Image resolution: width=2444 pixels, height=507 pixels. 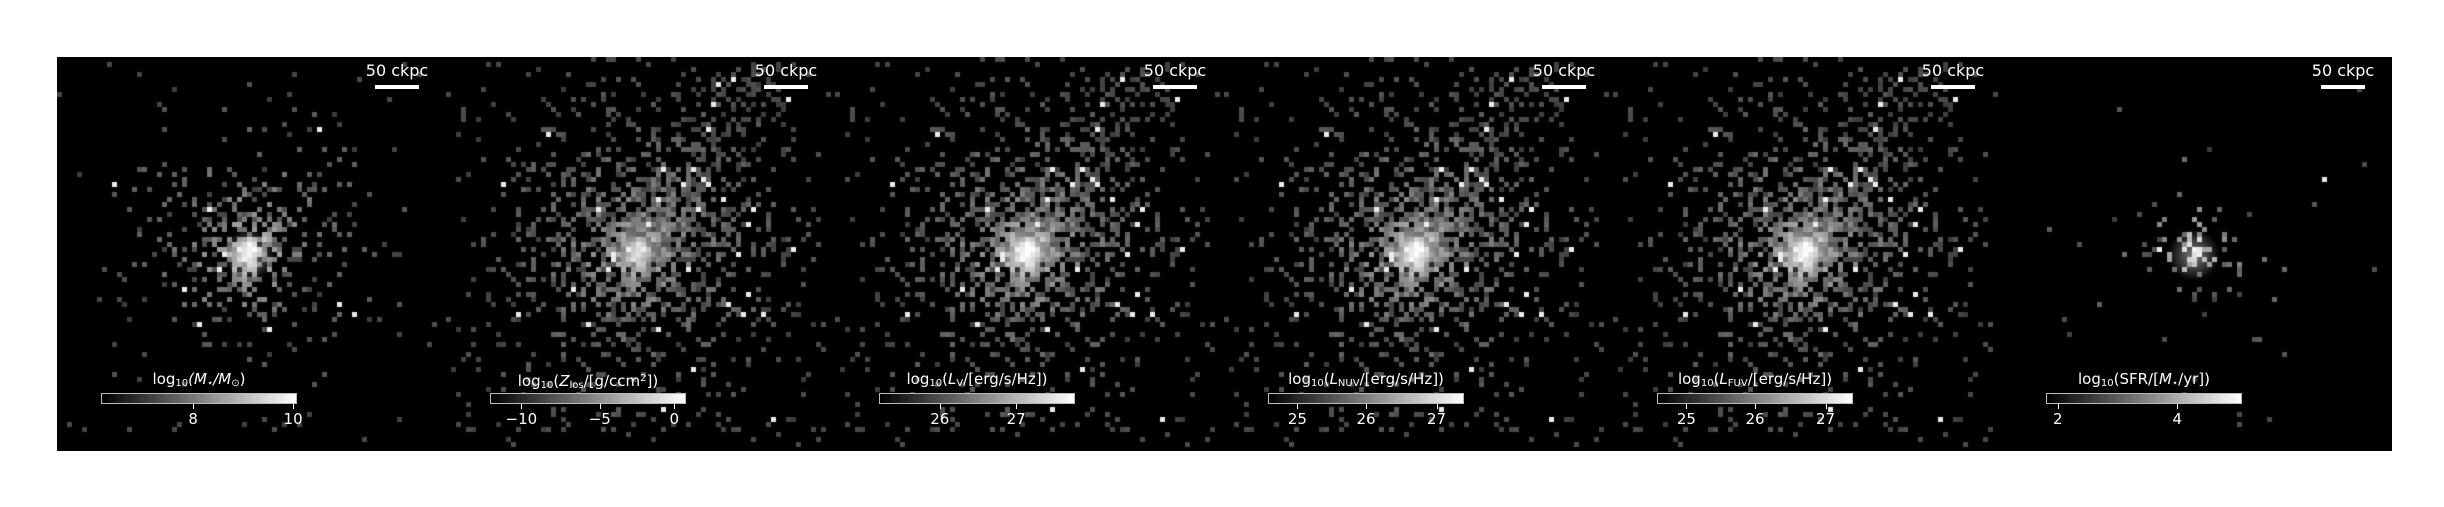 I want to click on stellar-mass-panel: 50 ckpc log10(M⋆/M⊙) 8 10, so click(x=251, y=254).